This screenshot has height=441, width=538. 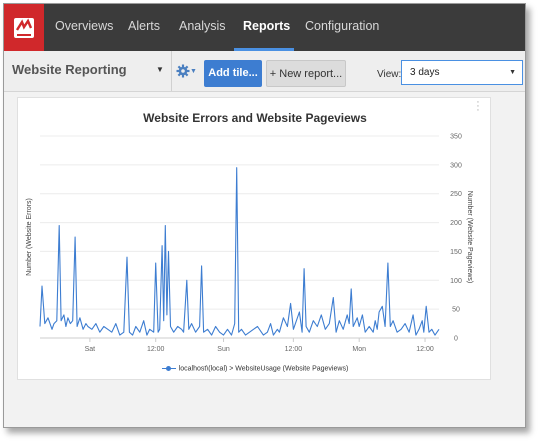 I want to click on logo-icon, so click(x=24, y=28).